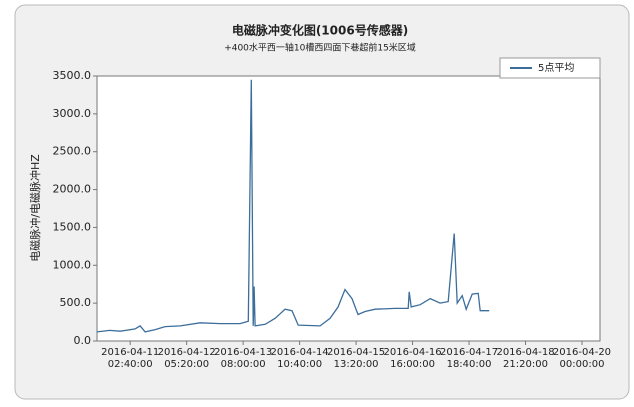  Describe the element at coordinates (187, 358) in the screenshot. I see `x-tick-label: 2016-04-12 05:20:00` at that location.